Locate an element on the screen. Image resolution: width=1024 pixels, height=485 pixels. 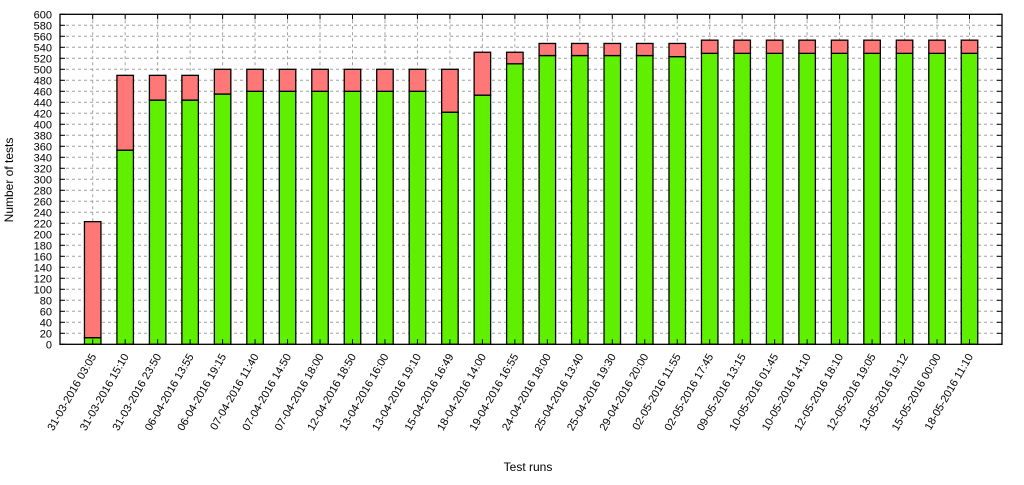
y-tick-label: 80 is located at coordinates (46, 301).